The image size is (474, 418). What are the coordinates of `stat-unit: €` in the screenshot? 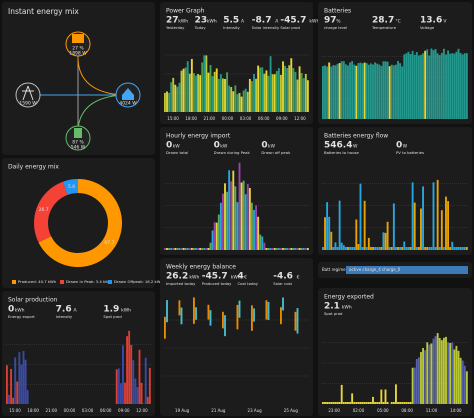 It's located at (298, 278).